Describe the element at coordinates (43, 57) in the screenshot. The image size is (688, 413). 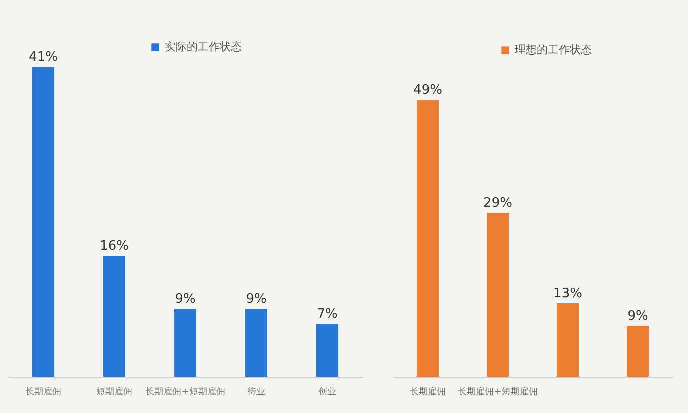
I see `data-label: 41%` at that location.